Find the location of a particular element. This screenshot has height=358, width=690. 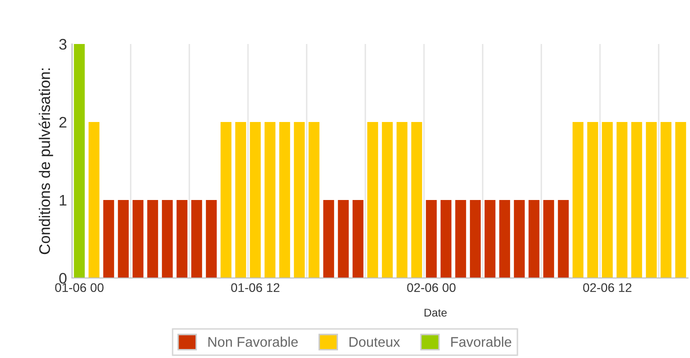

x-tick-label: 02-06 12 is located at coordinates (607, 287).